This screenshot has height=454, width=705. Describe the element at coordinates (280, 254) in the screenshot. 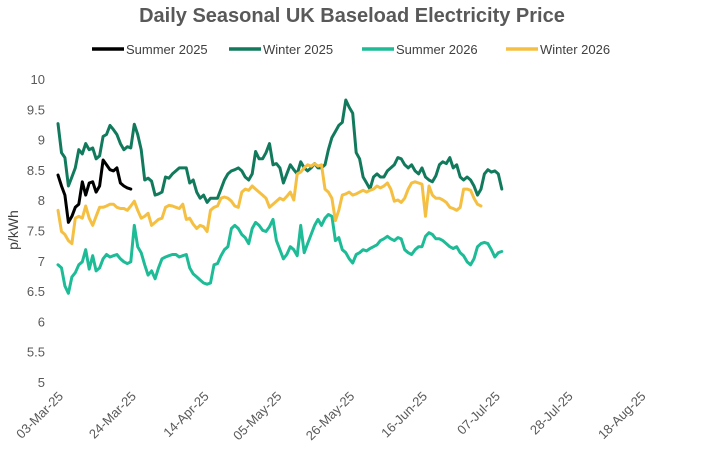

I see `series-line-summer-2026` at that location.